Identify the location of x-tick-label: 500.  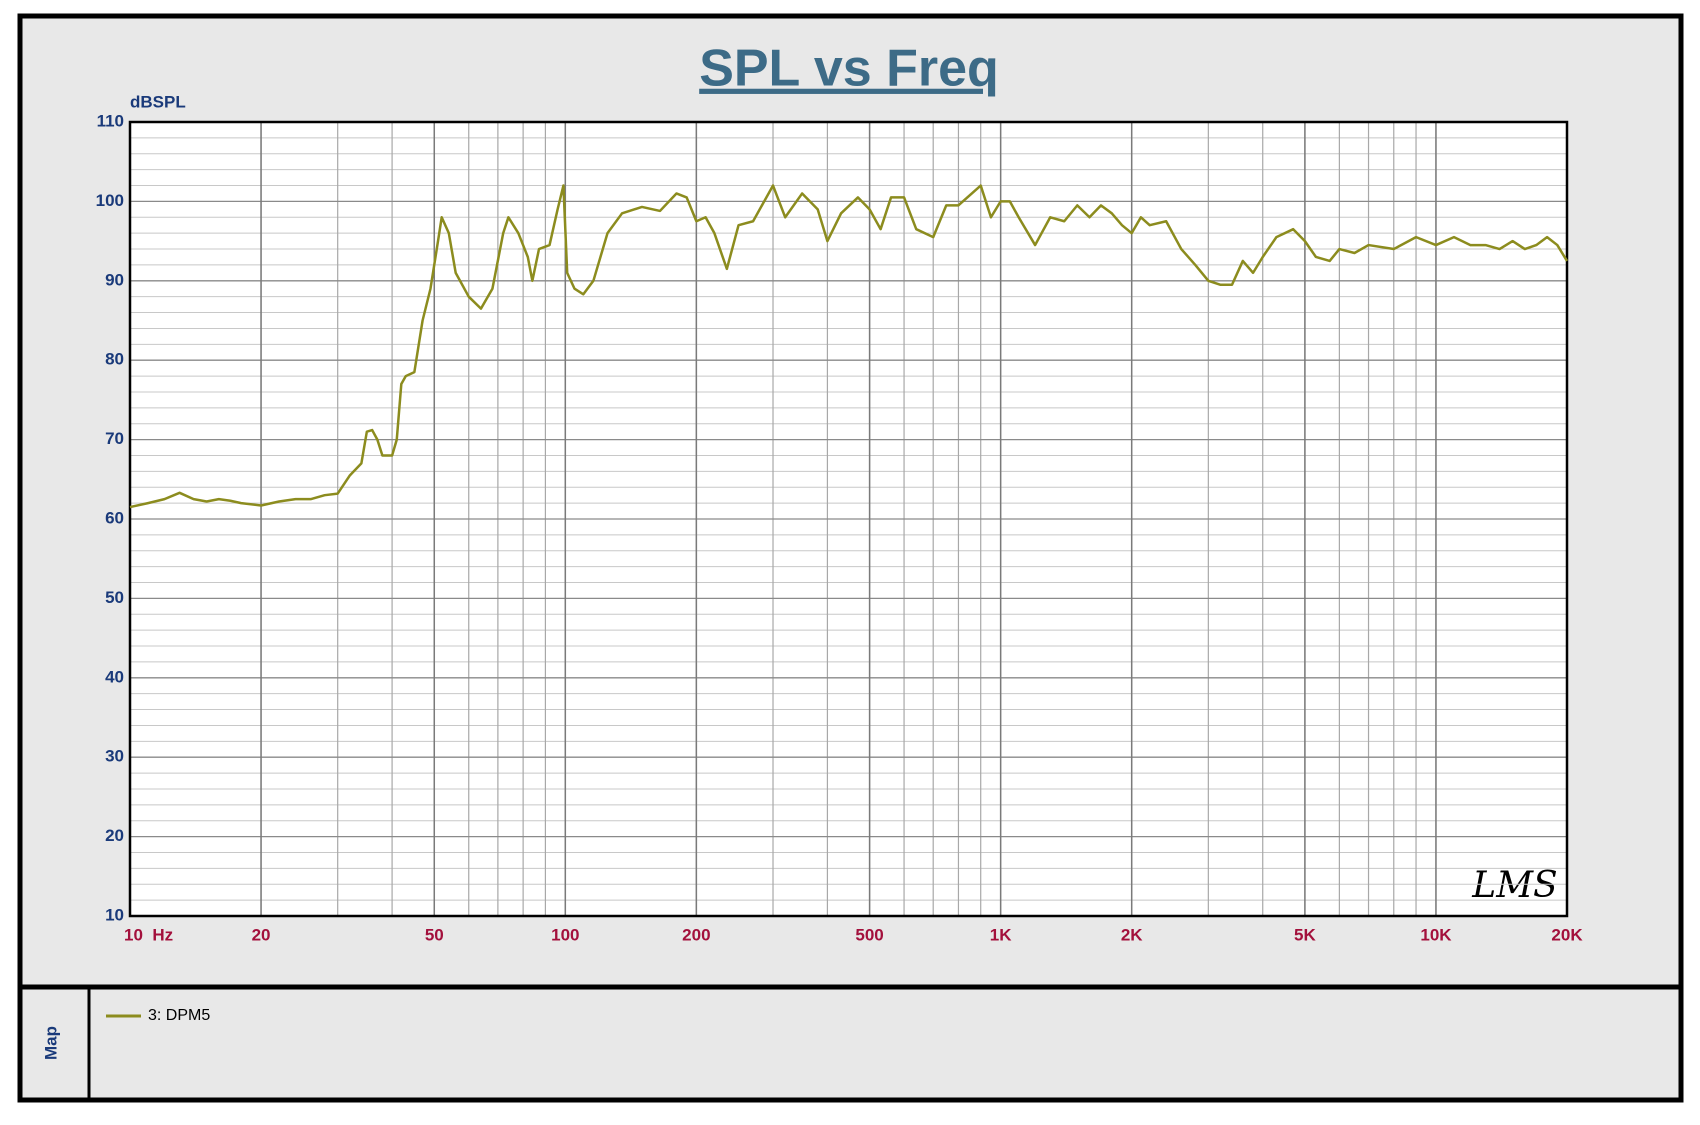
(869, 934).